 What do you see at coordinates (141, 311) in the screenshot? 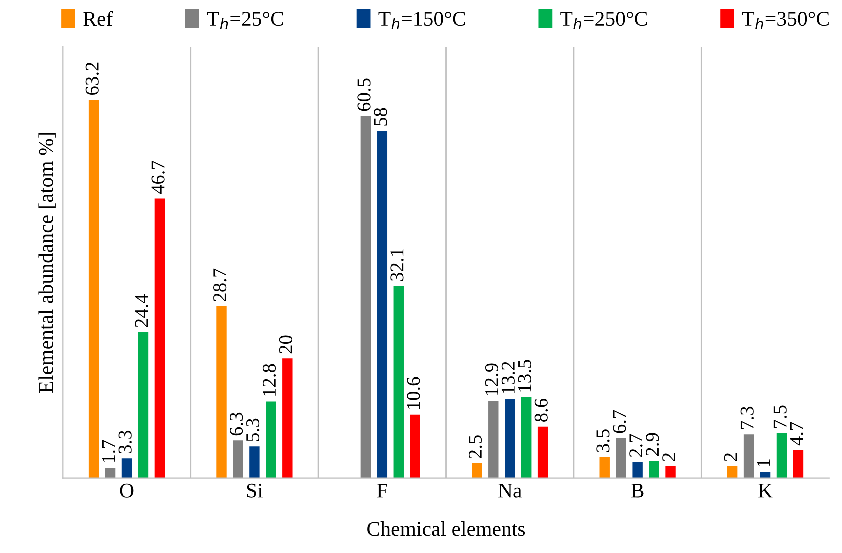
I see `data-label: 24.4` at bounding box center [141, 311].